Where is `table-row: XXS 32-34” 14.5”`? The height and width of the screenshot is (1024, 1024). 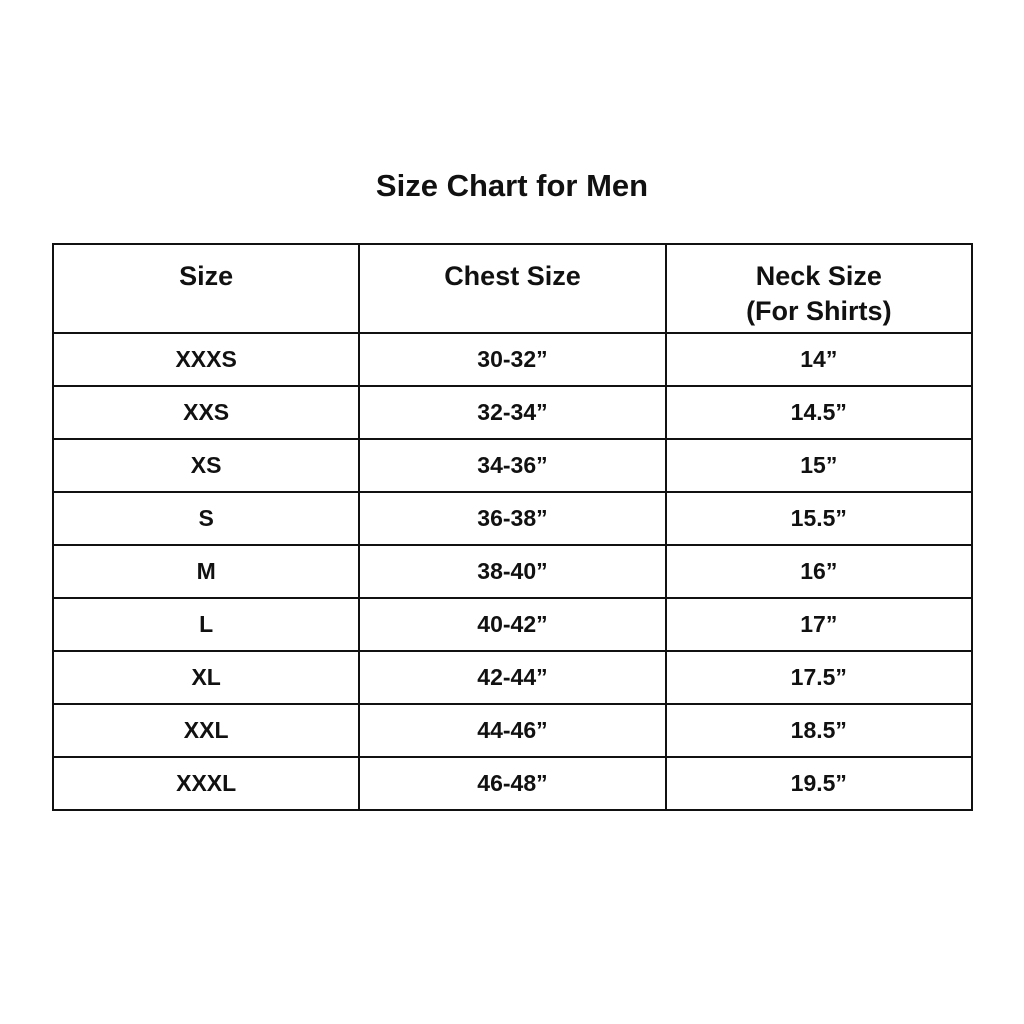
table-row: XXS 32-34” 14.5” is located at coordinates (512, 412).